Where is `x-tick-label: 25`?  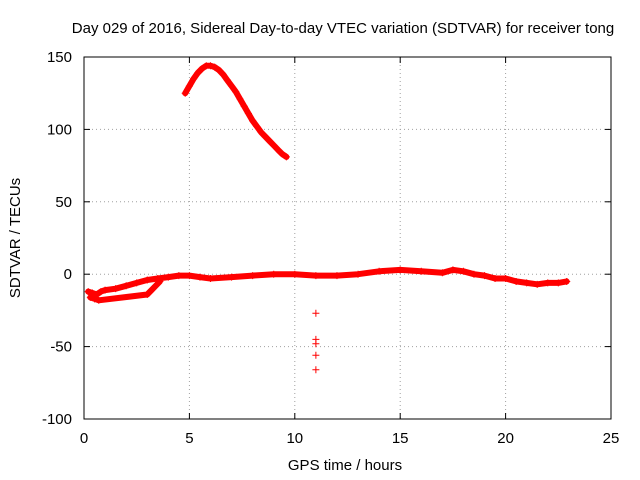
x-tick-label: 25 is located at coordinates (611, 438).